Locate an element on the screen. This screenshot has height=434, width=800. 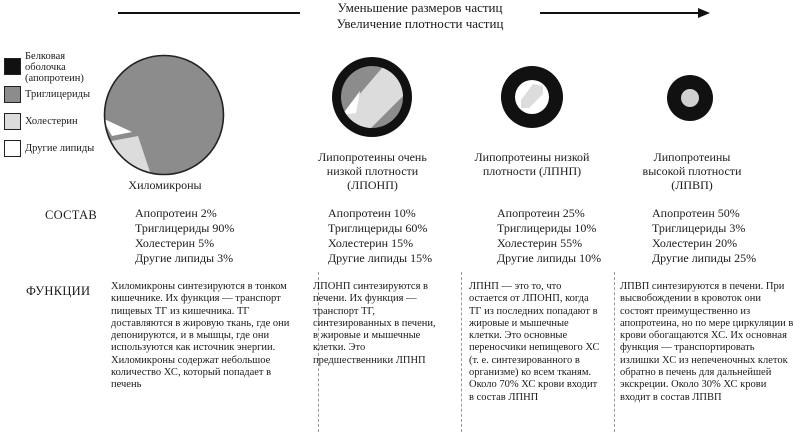
composition-line: Триглицериды 60% is located at coordinates (378, 228).